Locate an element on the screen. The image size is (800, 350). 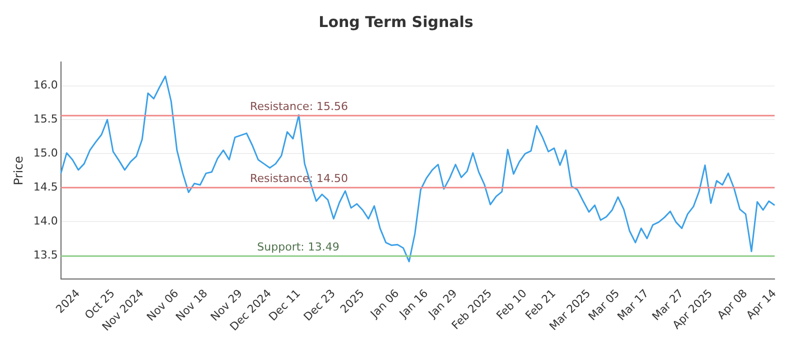
y-tick-label: 14.0 is located at coordinates (45, 221).